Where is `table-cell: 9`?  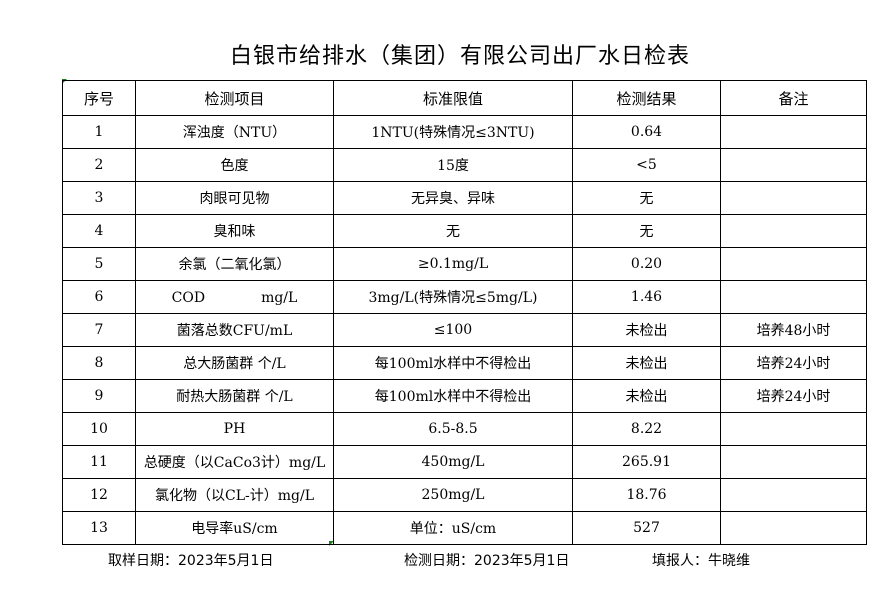
table-cell: 9 is located at coordinates (99, 396).